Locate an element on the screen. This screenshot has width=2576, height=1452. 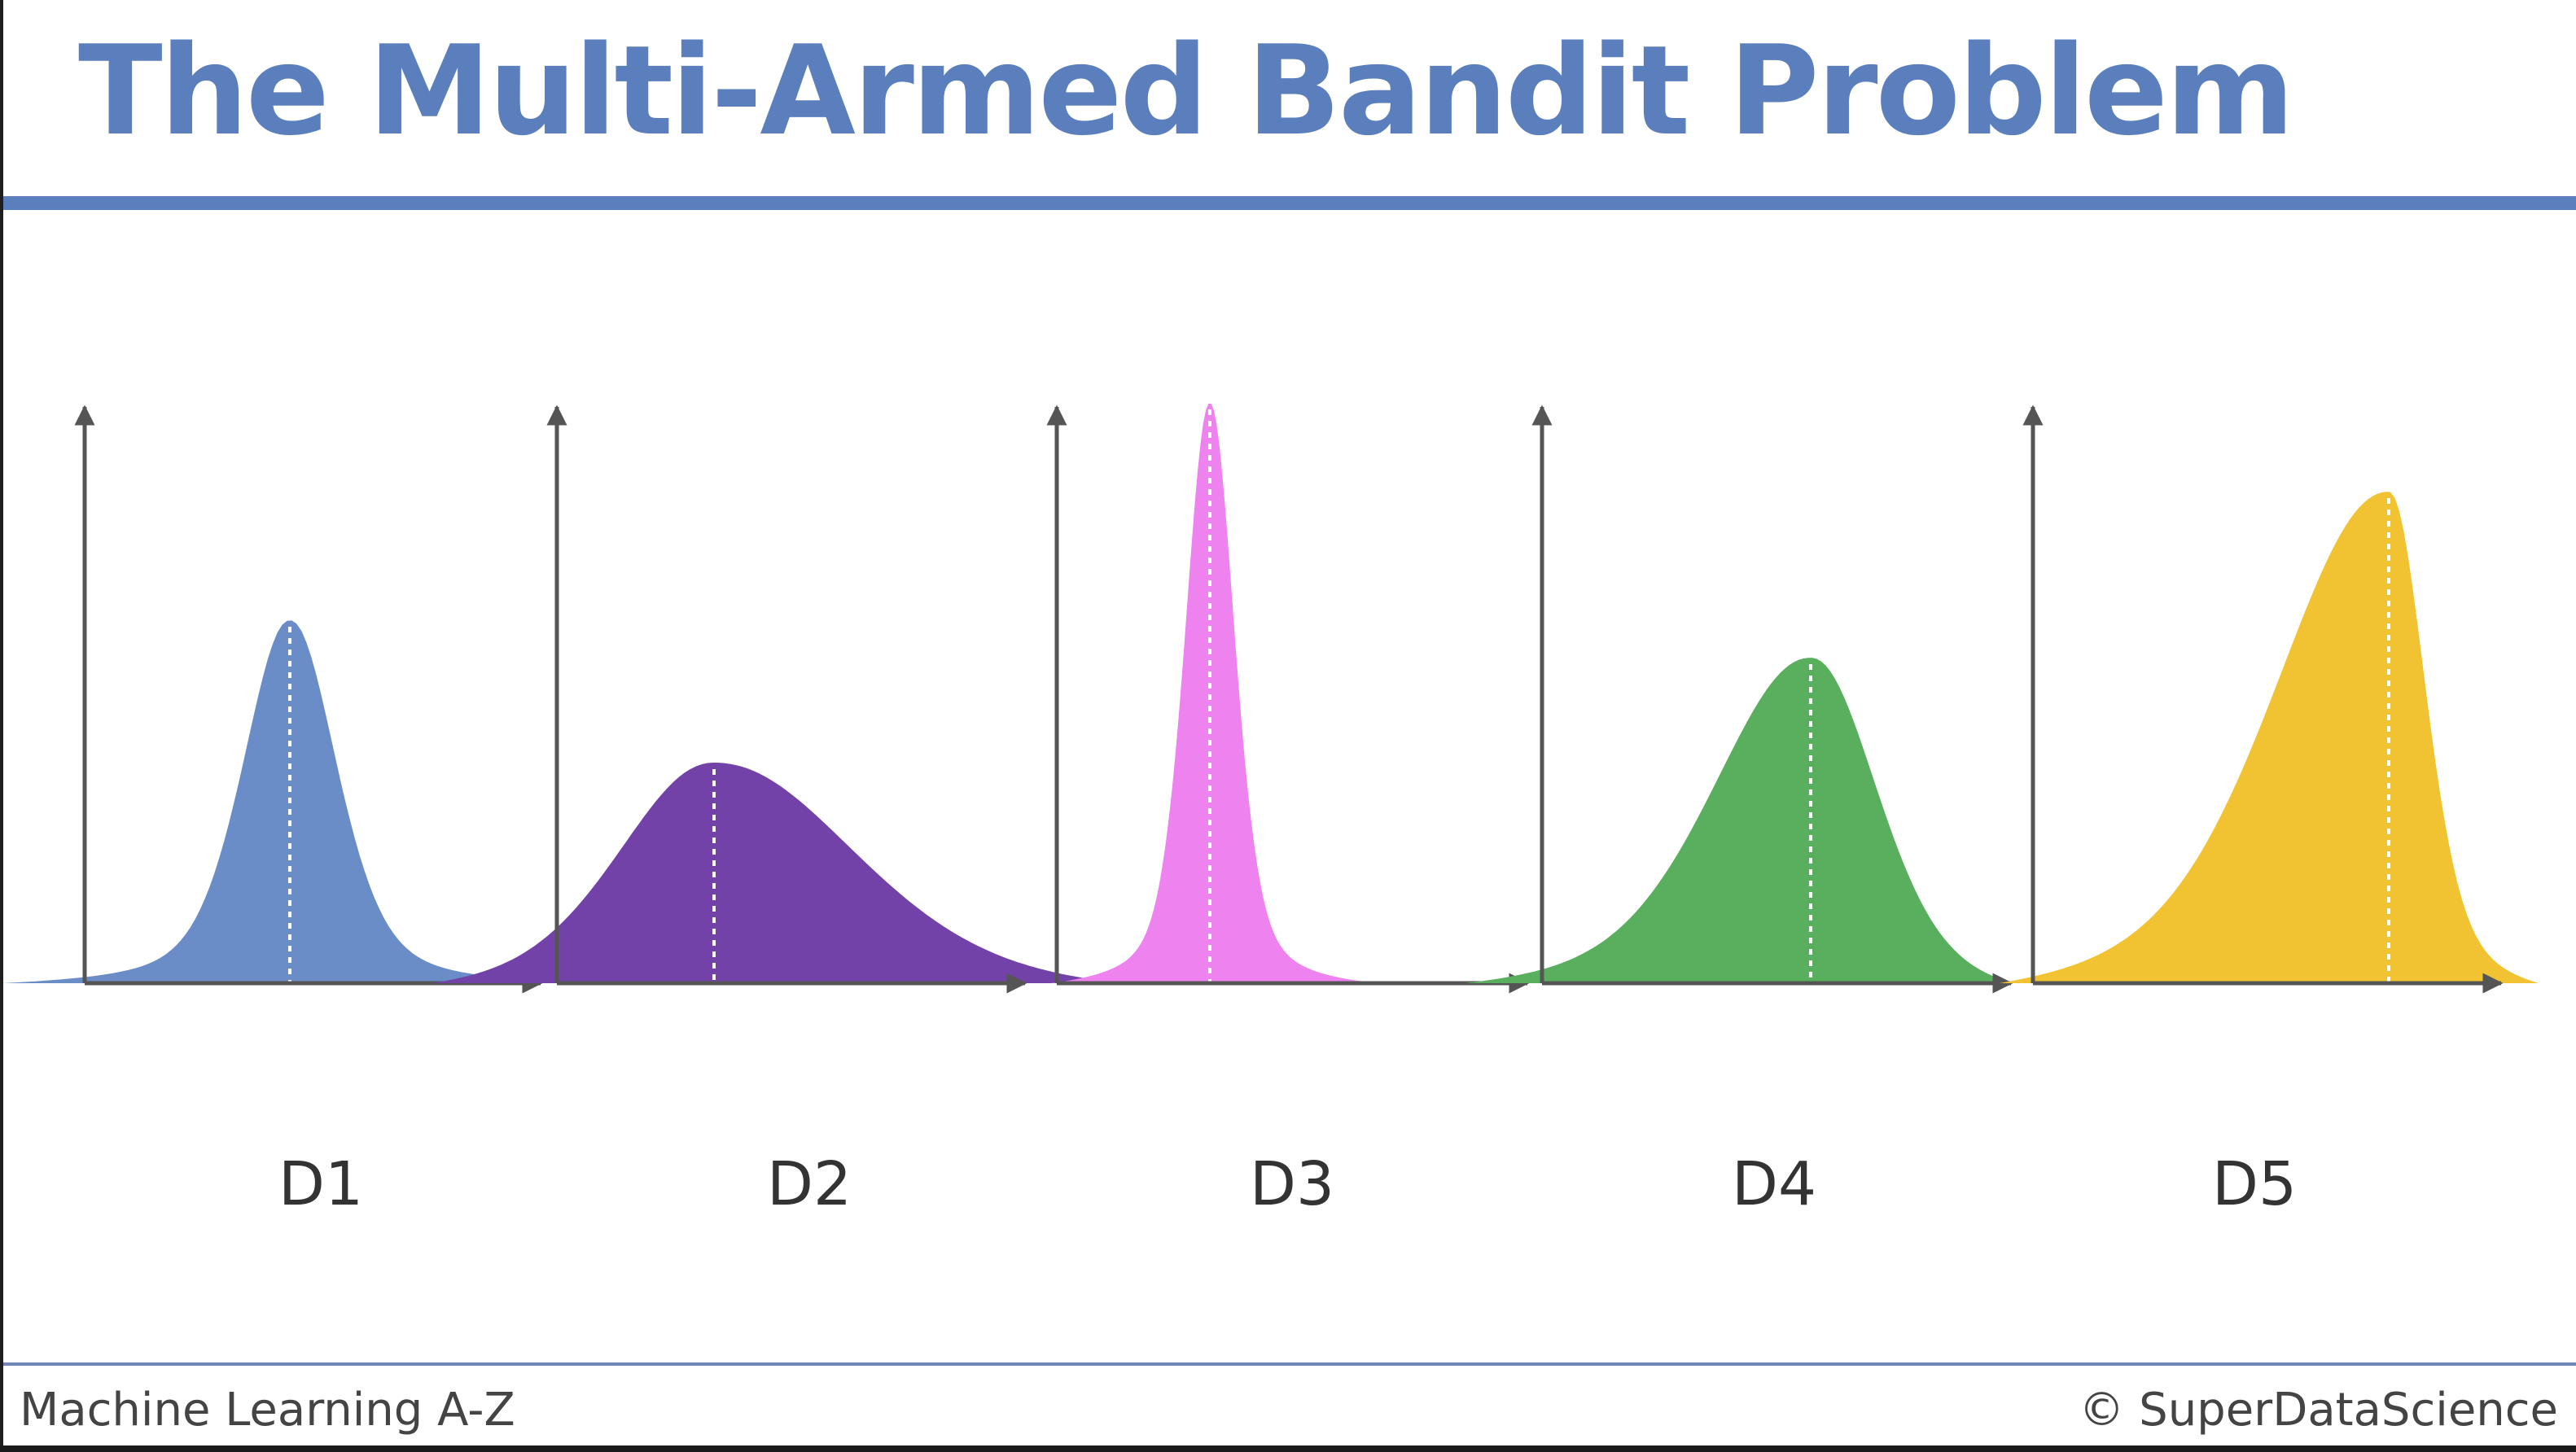
distribution-curve-d2 is located at coordinates (776, 873).